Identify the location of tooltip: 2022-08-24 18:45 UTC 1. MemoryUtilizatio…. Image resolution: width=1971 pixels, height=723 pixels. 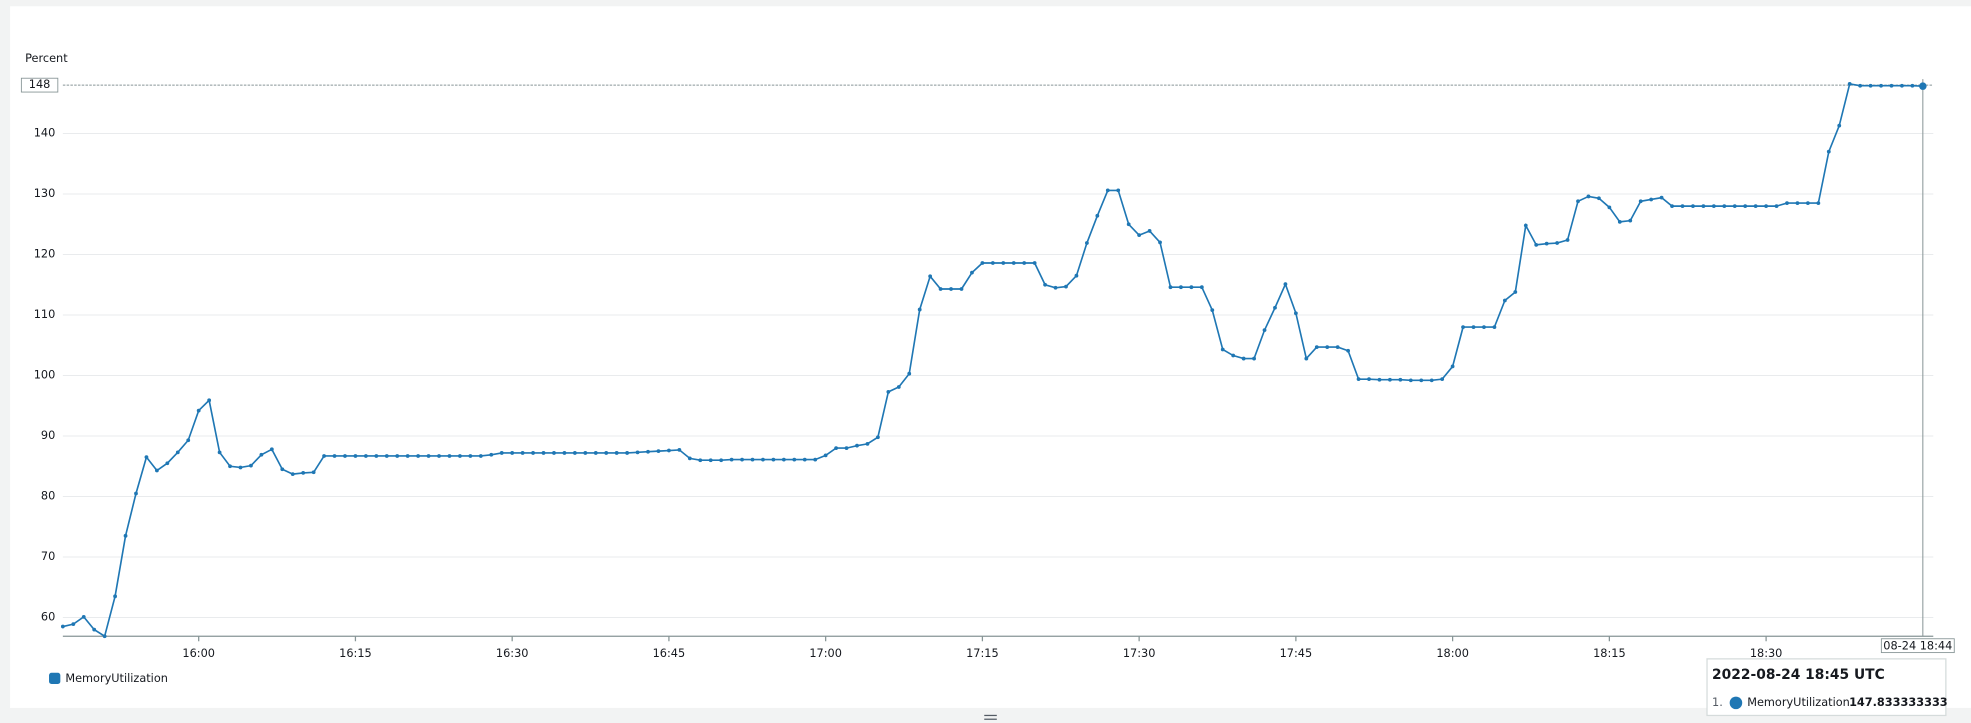
(1827, 687).